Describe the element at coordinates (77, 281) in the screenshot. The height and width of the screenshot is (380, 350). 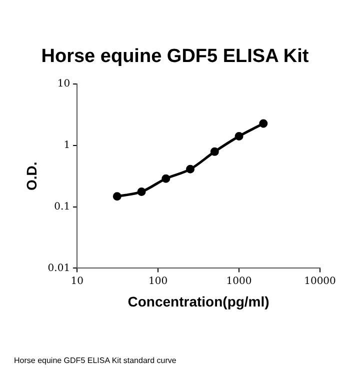
I see `x-tick-label: 10` at that location.